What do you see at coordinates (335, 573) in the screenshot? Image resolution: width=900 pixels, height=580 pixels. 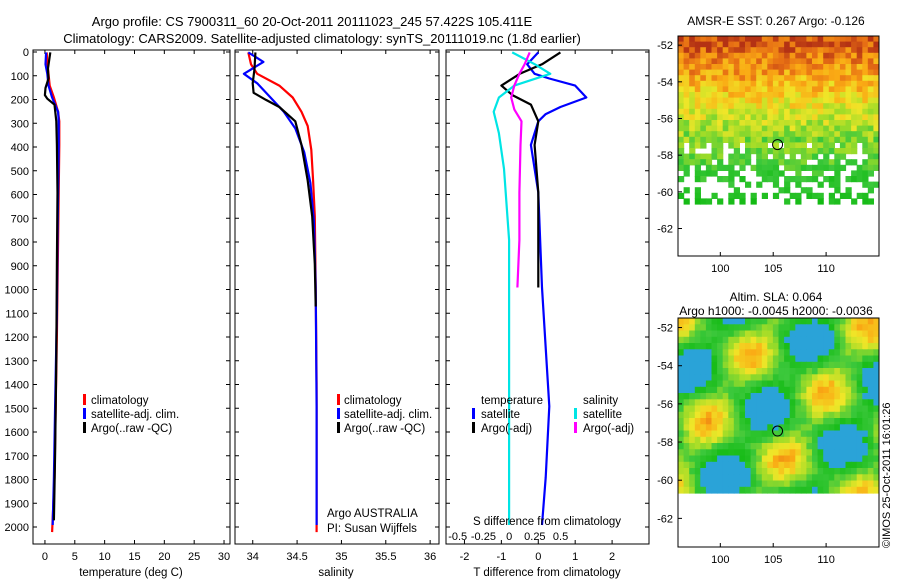 I see `salinity-axis-label: salinity` at bounding box center [335, 573].